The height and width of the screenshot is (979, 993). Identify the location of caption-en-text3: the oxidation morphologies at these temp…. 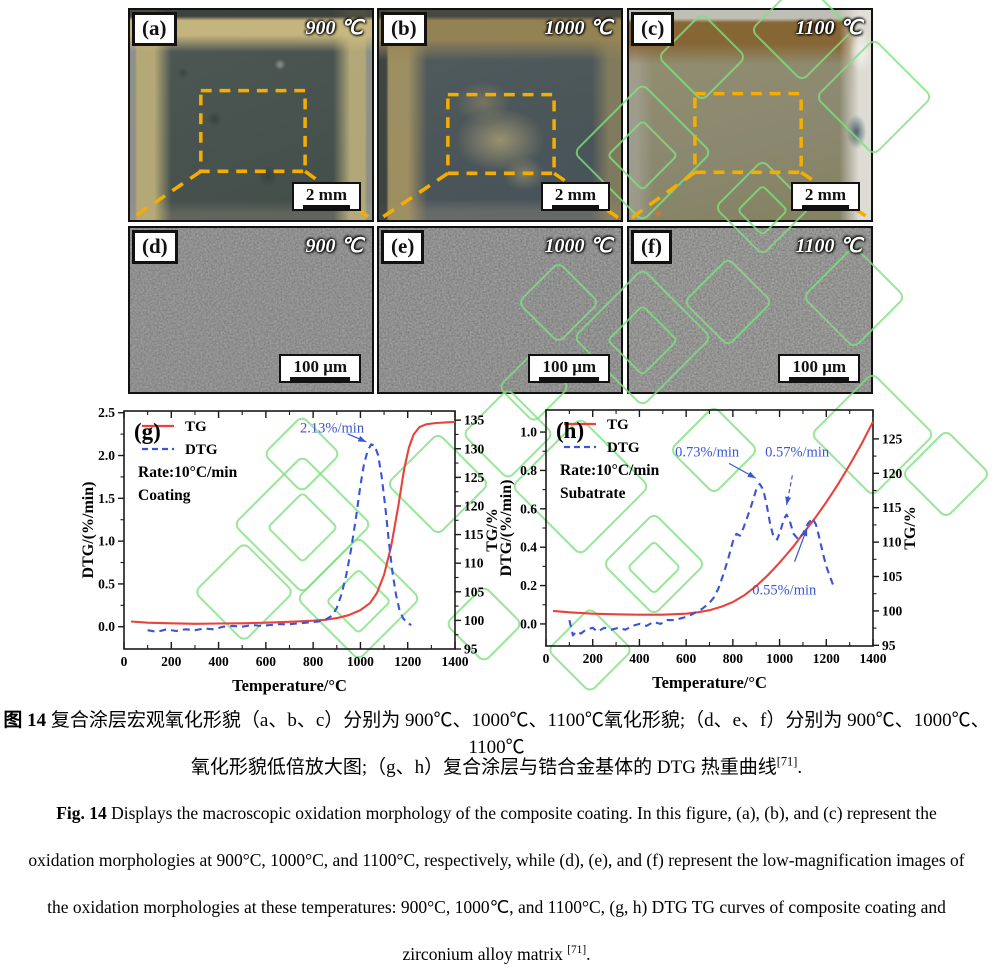
(496, 907).